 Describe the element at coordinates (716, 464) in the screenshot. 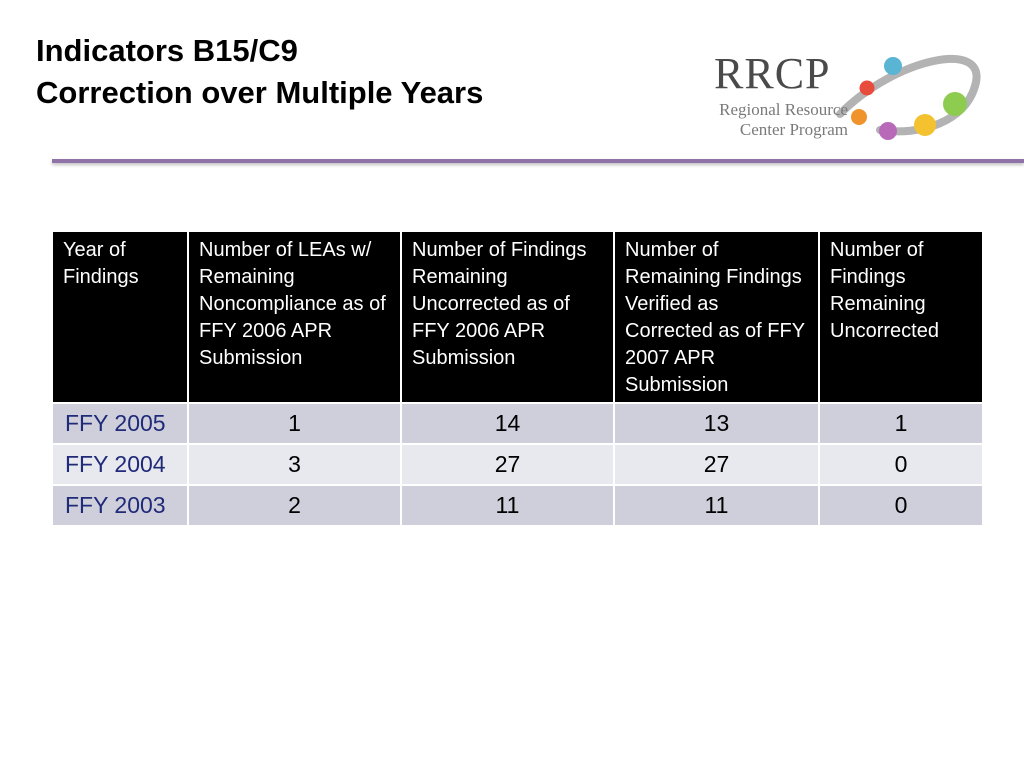

I see `cell-verified-2007: 27` at that location.